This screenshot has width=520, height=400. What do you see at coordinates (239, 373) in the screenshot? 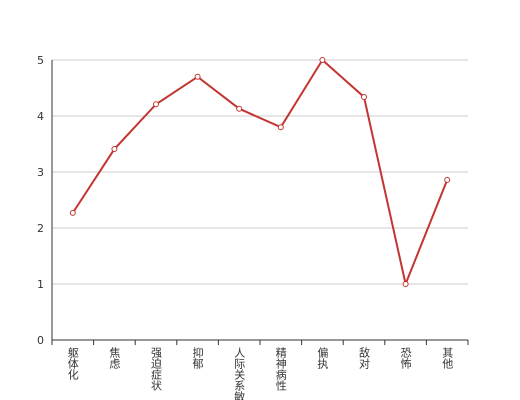
I see `x-tick-label: 人际关系敏感` at bounding box center [239, 373].